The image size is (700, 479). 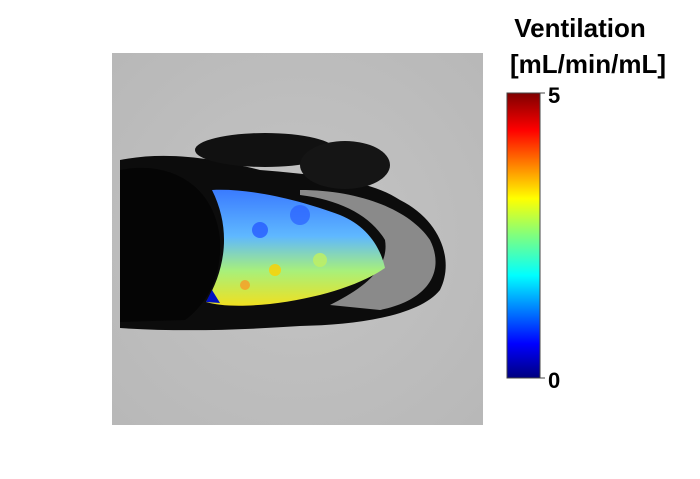 What do you see at coordinates (554, 380) in the screenshot?
I see `tick-label: 0` at bounding box center [554, 380].